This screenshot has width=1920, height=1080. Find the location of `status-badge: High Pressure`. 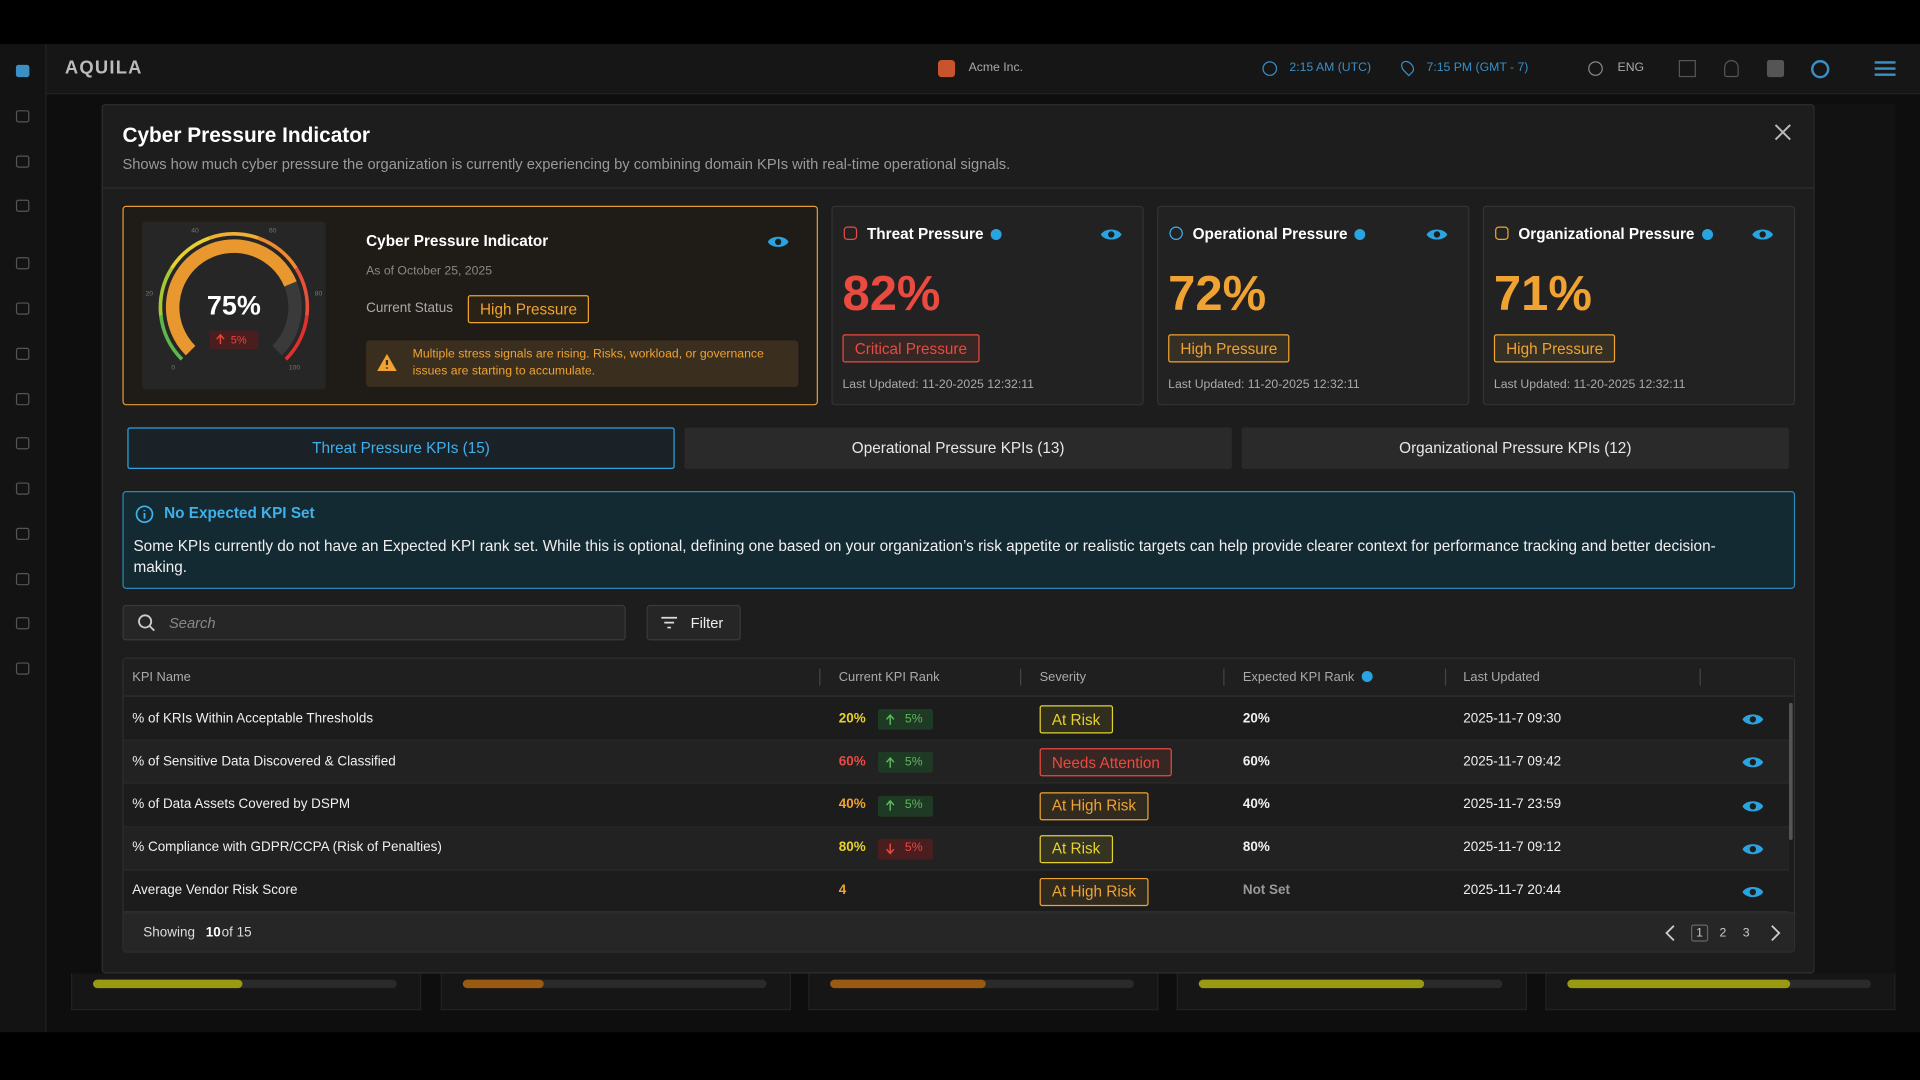

status-badge: High Pressure is located at coordinates (528, 309).